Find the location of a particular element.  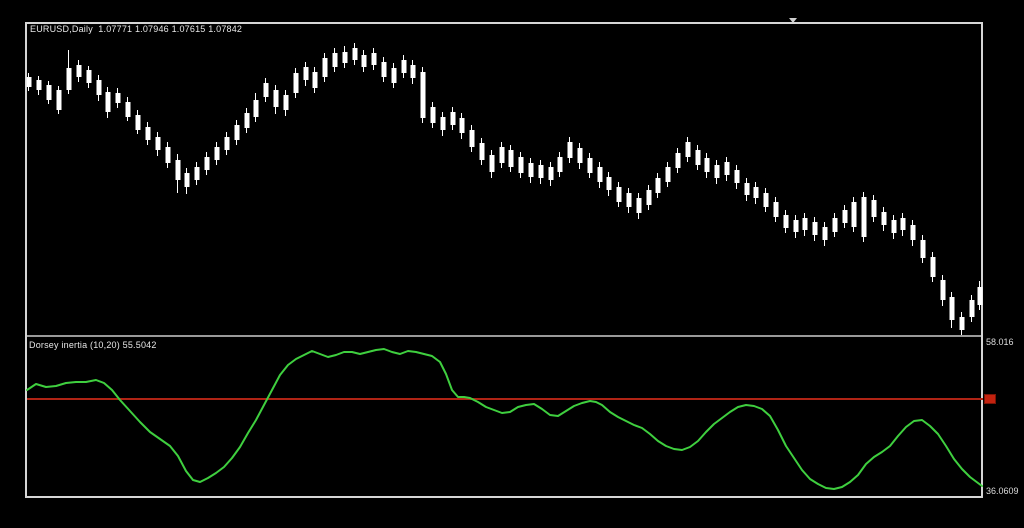

indicator-scale-max: 58.016 is located at coordinates (1000, 342).